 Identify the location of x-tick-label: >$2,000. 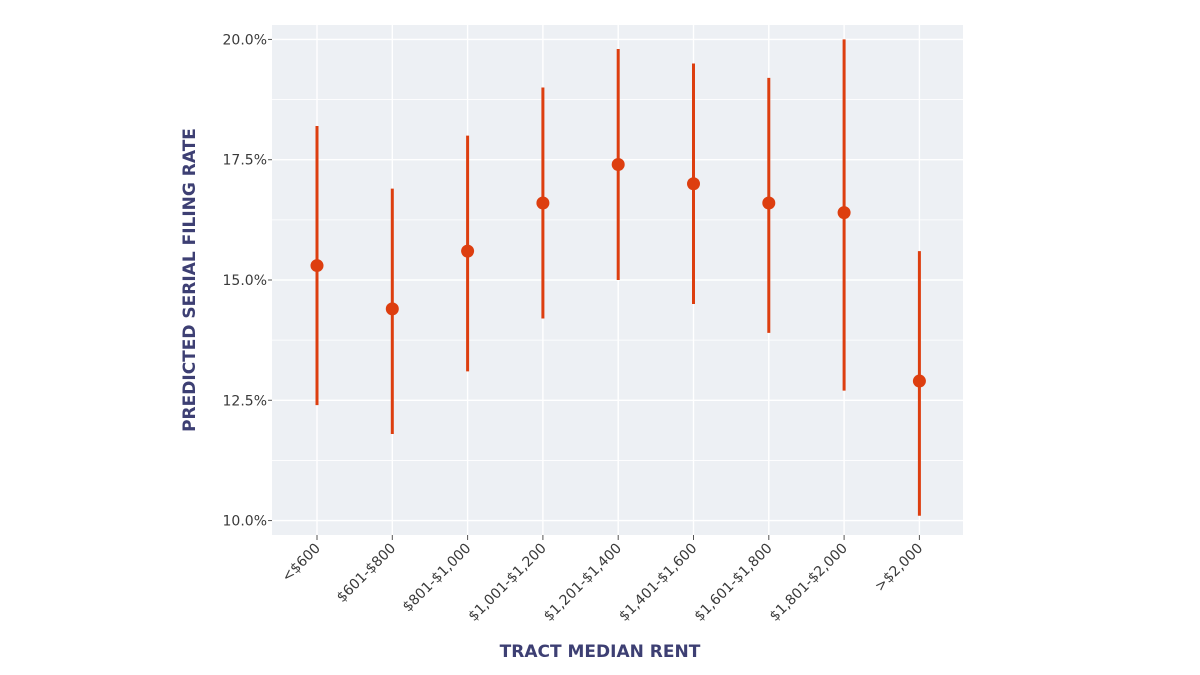
(899, 568).